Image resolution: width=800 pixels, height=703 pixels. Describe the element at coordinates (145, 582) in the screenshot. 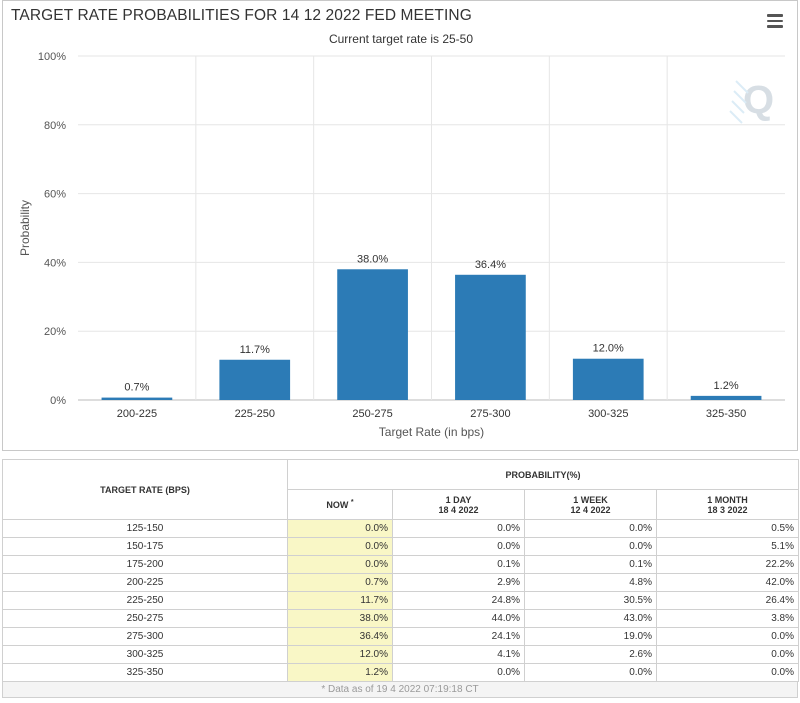

I see `rate-cell: 200-225` at that location.